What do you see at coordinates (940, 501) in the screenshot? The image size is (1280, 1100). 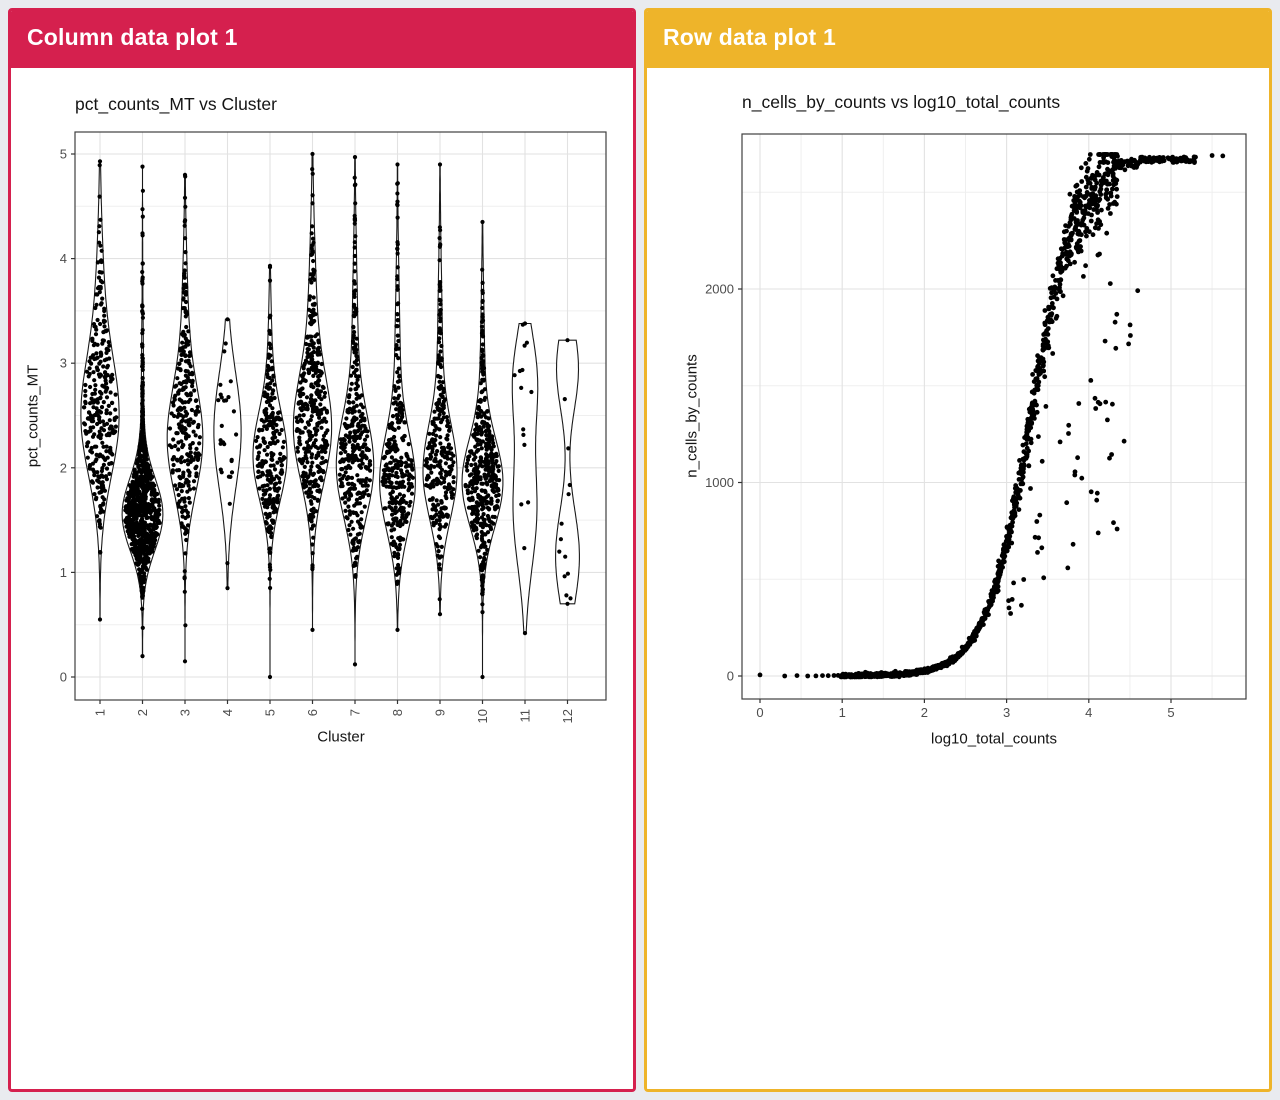 I see `scatter-axis-ticks: 0 1000 2000 0 1 2 3 4 5` at bounding box center [940, 501].